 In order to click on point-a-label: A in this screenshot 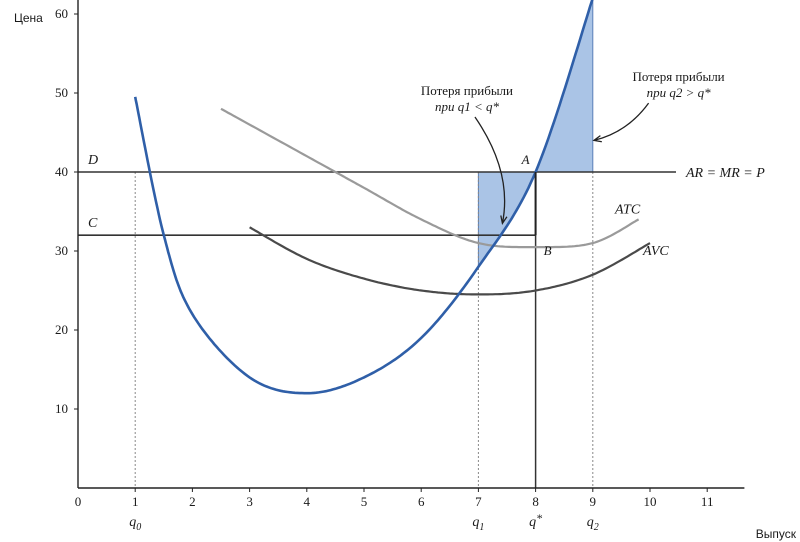, I will do `click(525, 159)`.